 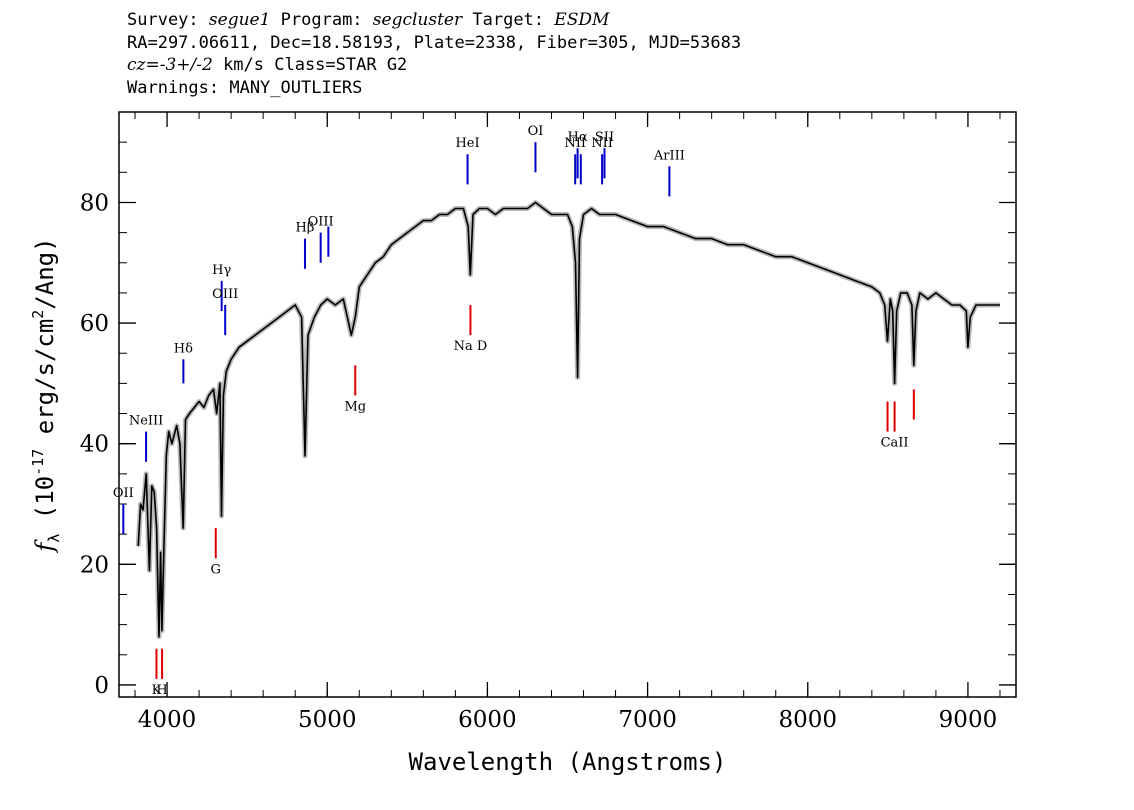 What do you see at coordinates (167, 720) in the screenshot?
I see `x-tick-label: 4000` at bounding box center [167, 720].